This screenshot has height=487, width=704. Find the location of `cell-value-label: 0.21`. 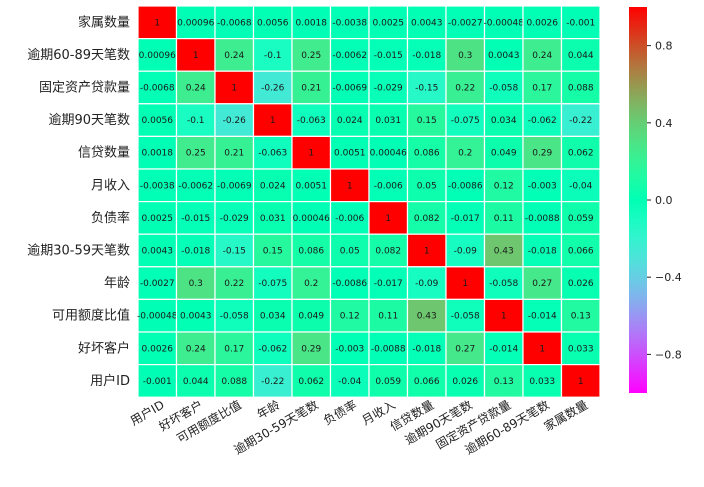

cell-value-label: 0.21 is located at coordinates (311, 89).